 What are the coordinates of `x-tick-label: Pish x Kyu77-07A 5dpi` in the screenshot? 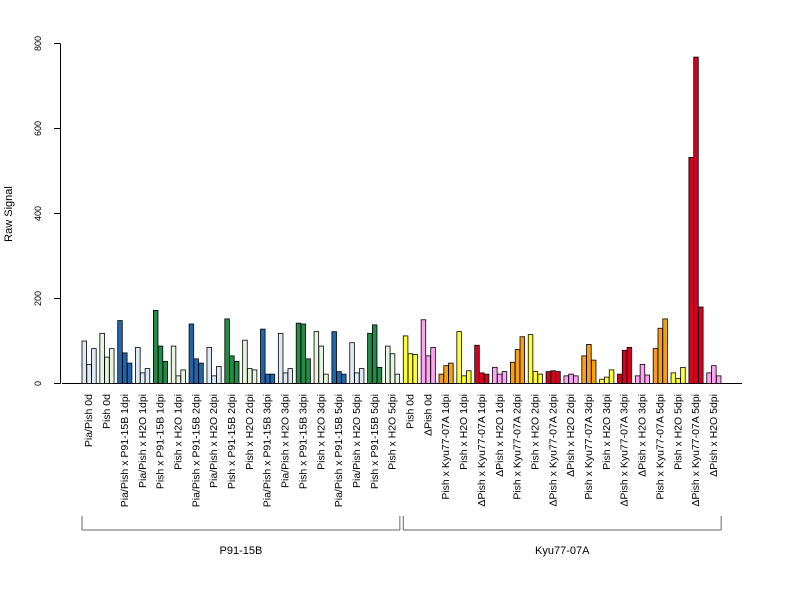 It's located at (660, 447).